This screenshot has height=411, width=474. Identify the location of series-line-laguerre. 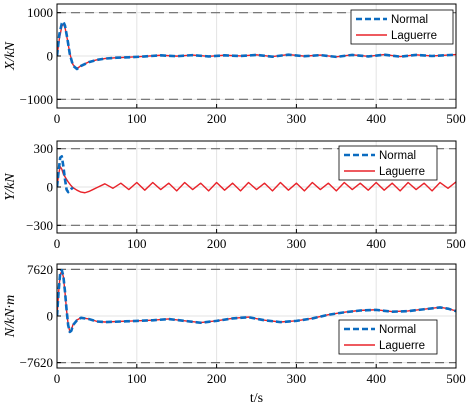
(256, 179).